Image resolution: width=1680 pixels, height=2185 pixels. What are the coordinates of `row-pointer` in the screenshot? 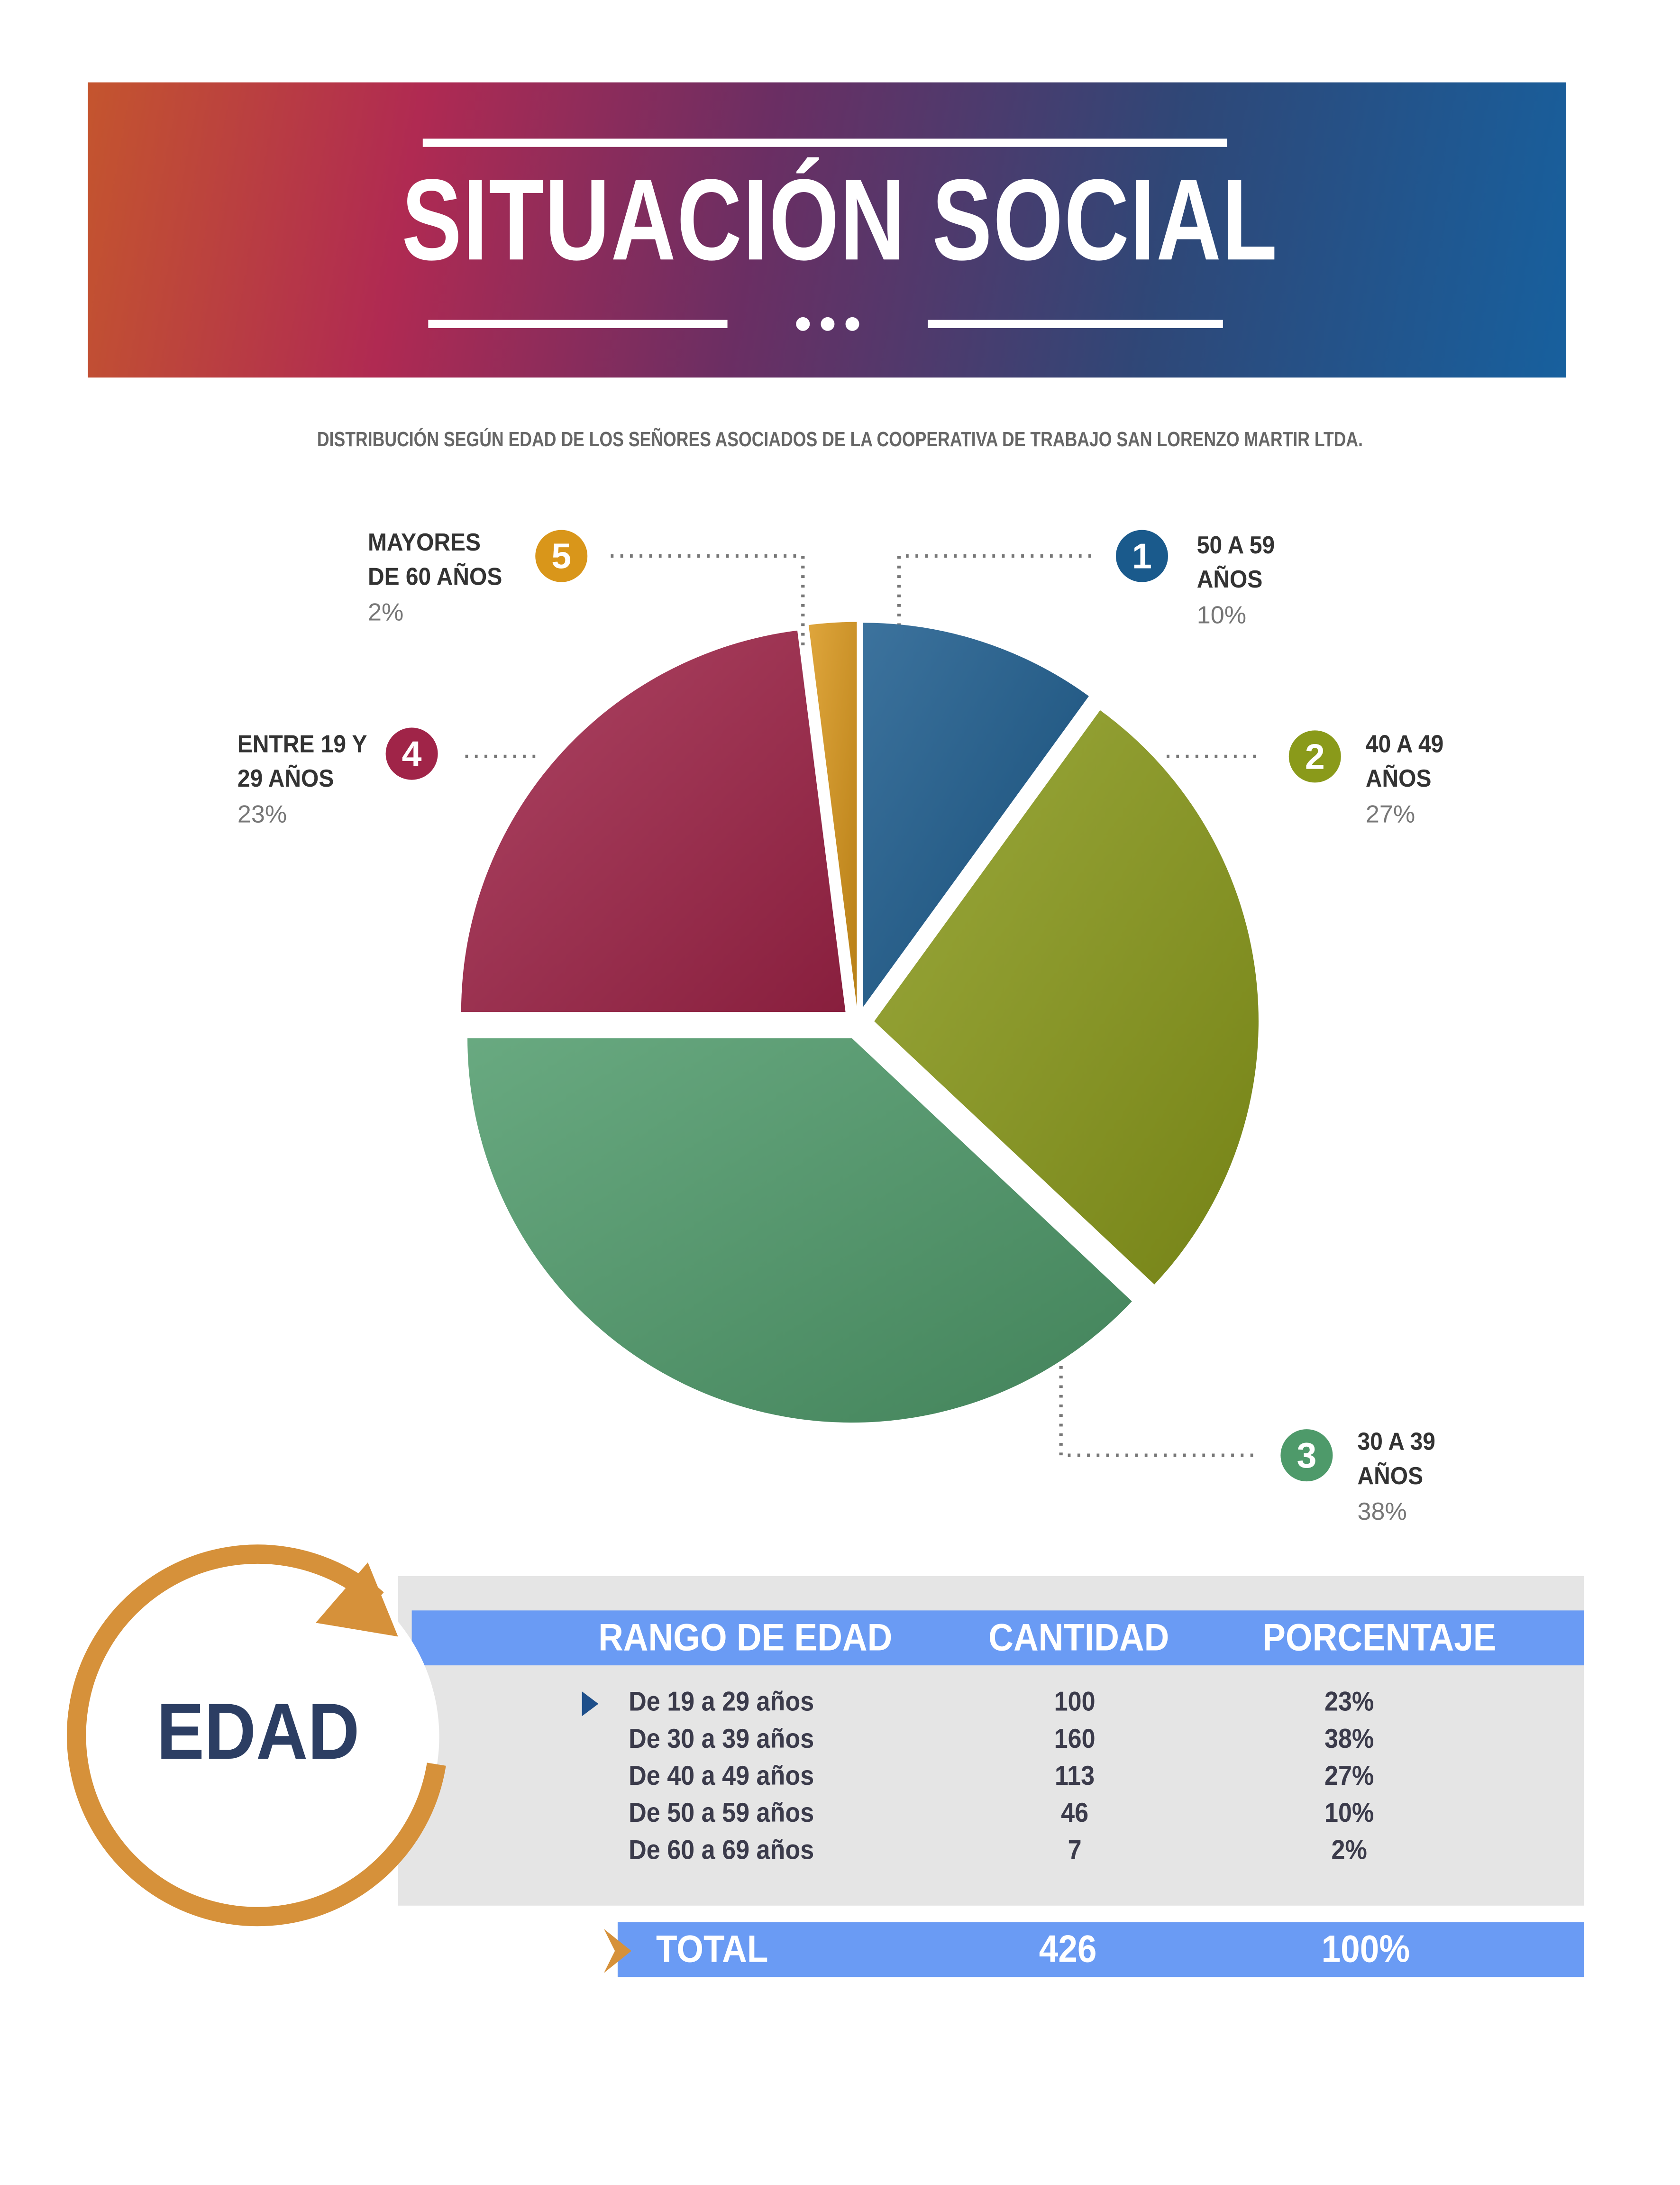 It's located at (590, 1704).